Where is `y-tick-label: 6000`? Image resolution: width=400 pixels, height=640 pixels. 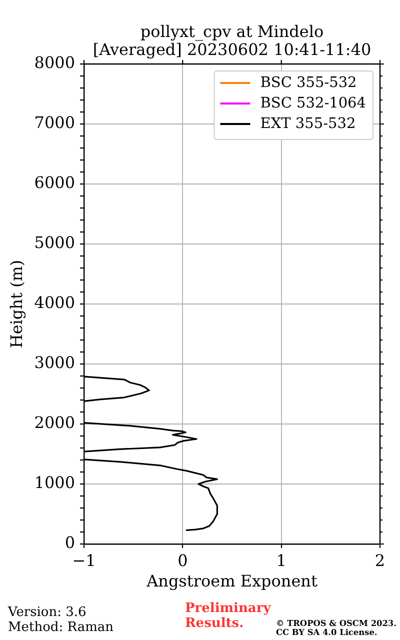
y-tick-label: 6000 is located at coordinates (54, 182).